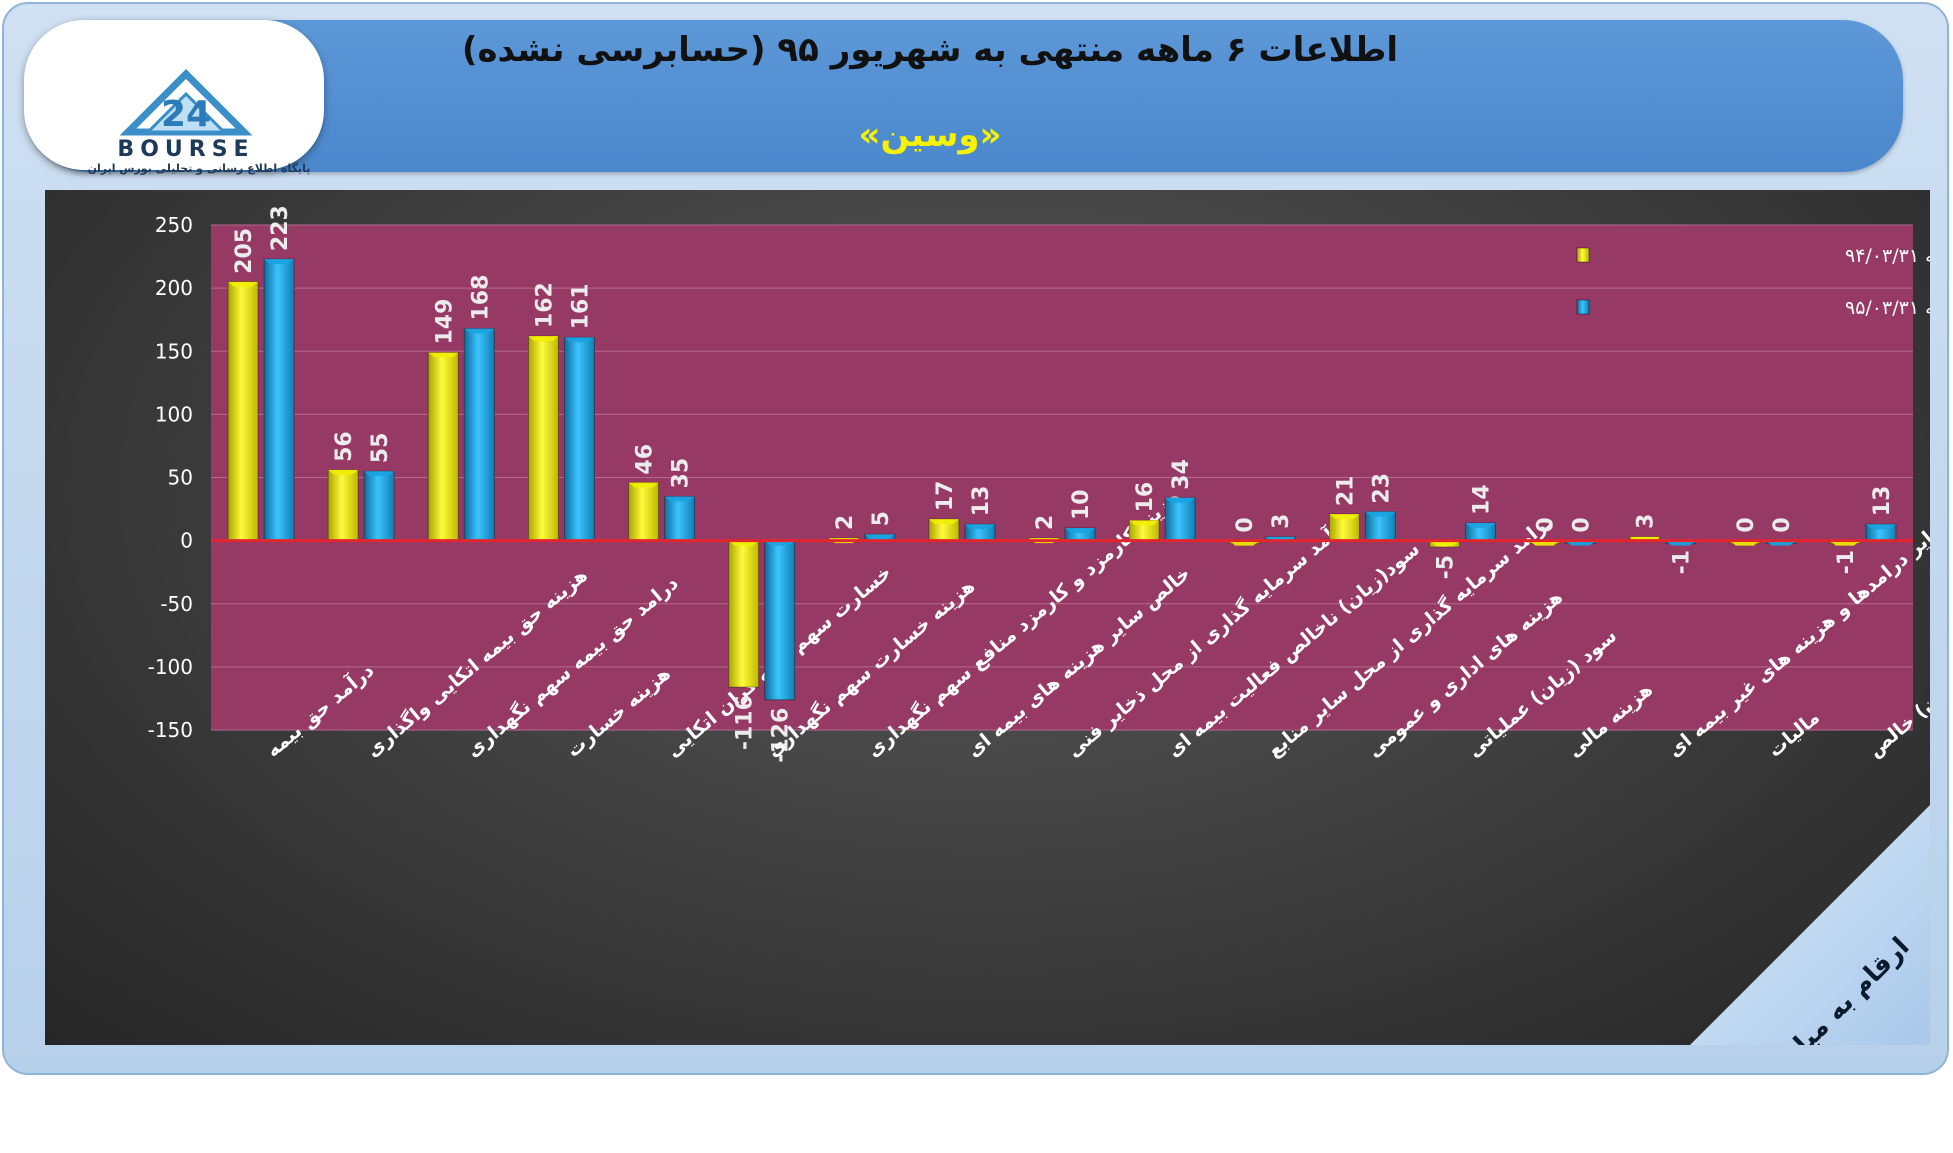 The width and height of the screenshot is (1953, 1153). What do you see at coordinates (186, 541) in the screenshot?
I see `y-tick-label: 0` at bounding box center [186, 541].